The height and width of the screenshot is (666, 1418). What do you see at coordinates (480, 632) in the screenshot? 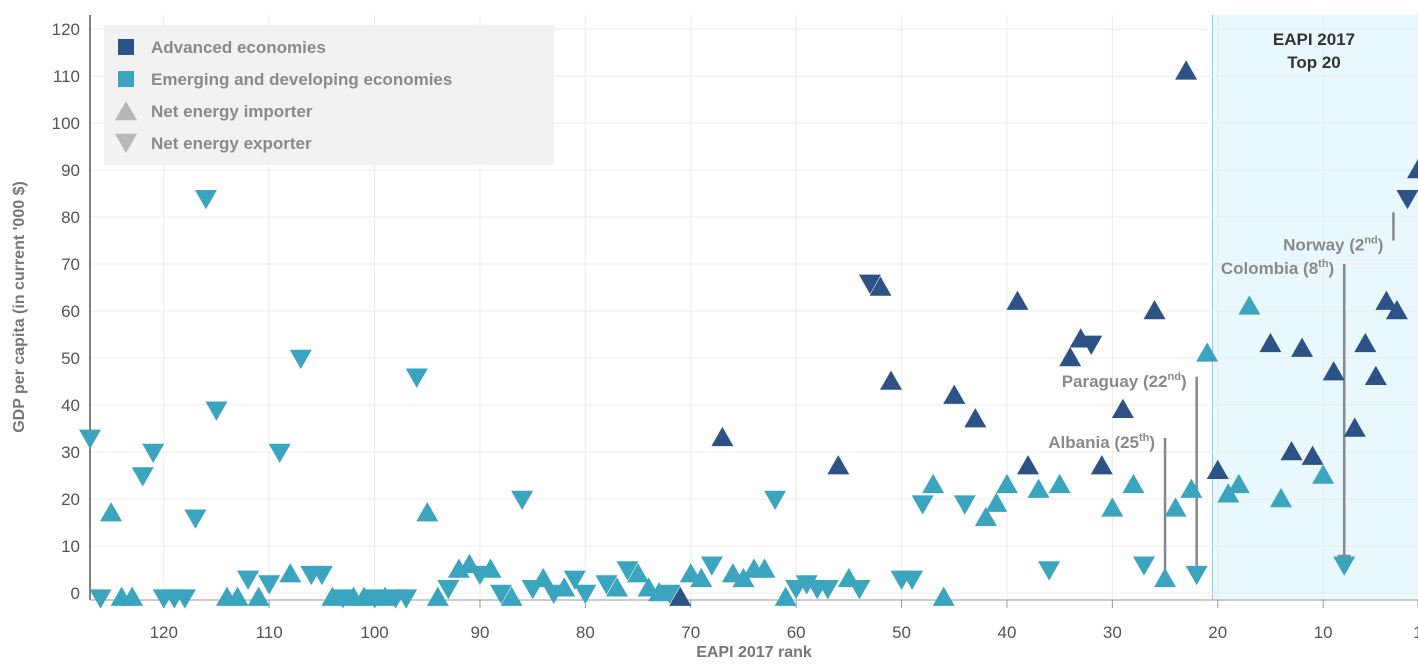
I see `x-tick-label: 90` at bounding box center [480, 632].